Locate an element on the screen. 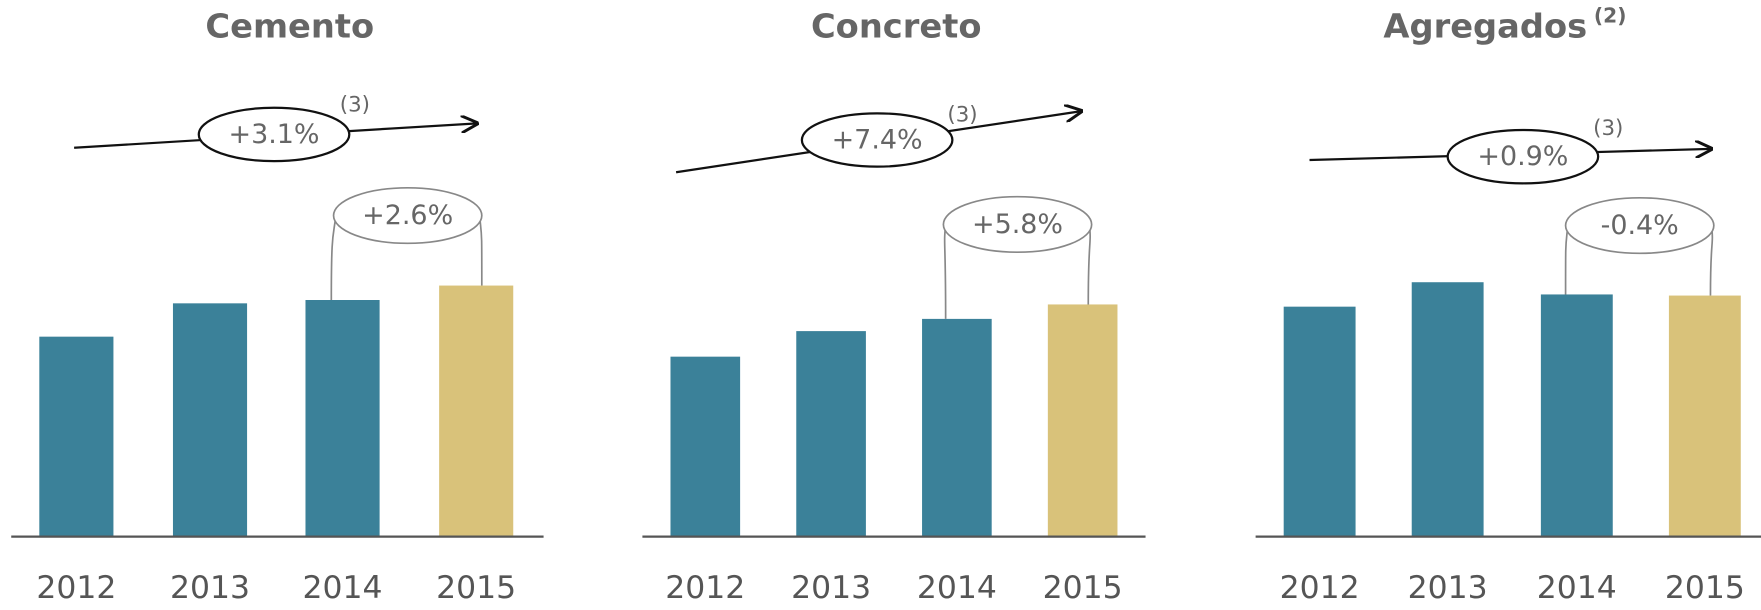  title-note: (2) is located at coordinates (1610, 15).